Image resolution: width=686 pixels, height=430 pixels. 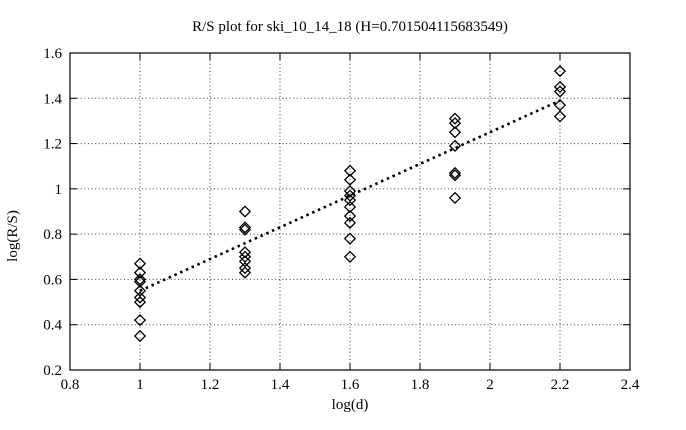 I want to click on y-tick-label: 1, so click(x=59, y=190).